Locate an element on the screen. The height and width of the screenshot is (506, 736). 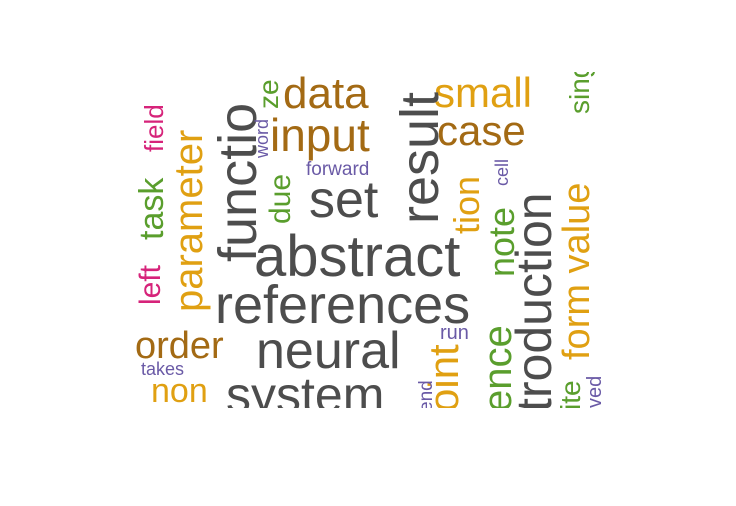
word-non: non is located at coordinates (179, 390).